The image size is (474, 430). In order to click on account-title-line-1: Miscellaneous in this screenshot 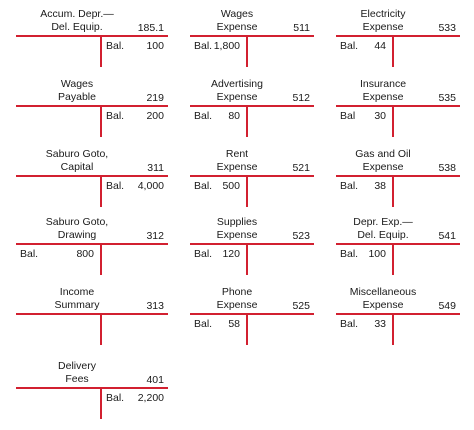, I will do `click(383, 292)`.